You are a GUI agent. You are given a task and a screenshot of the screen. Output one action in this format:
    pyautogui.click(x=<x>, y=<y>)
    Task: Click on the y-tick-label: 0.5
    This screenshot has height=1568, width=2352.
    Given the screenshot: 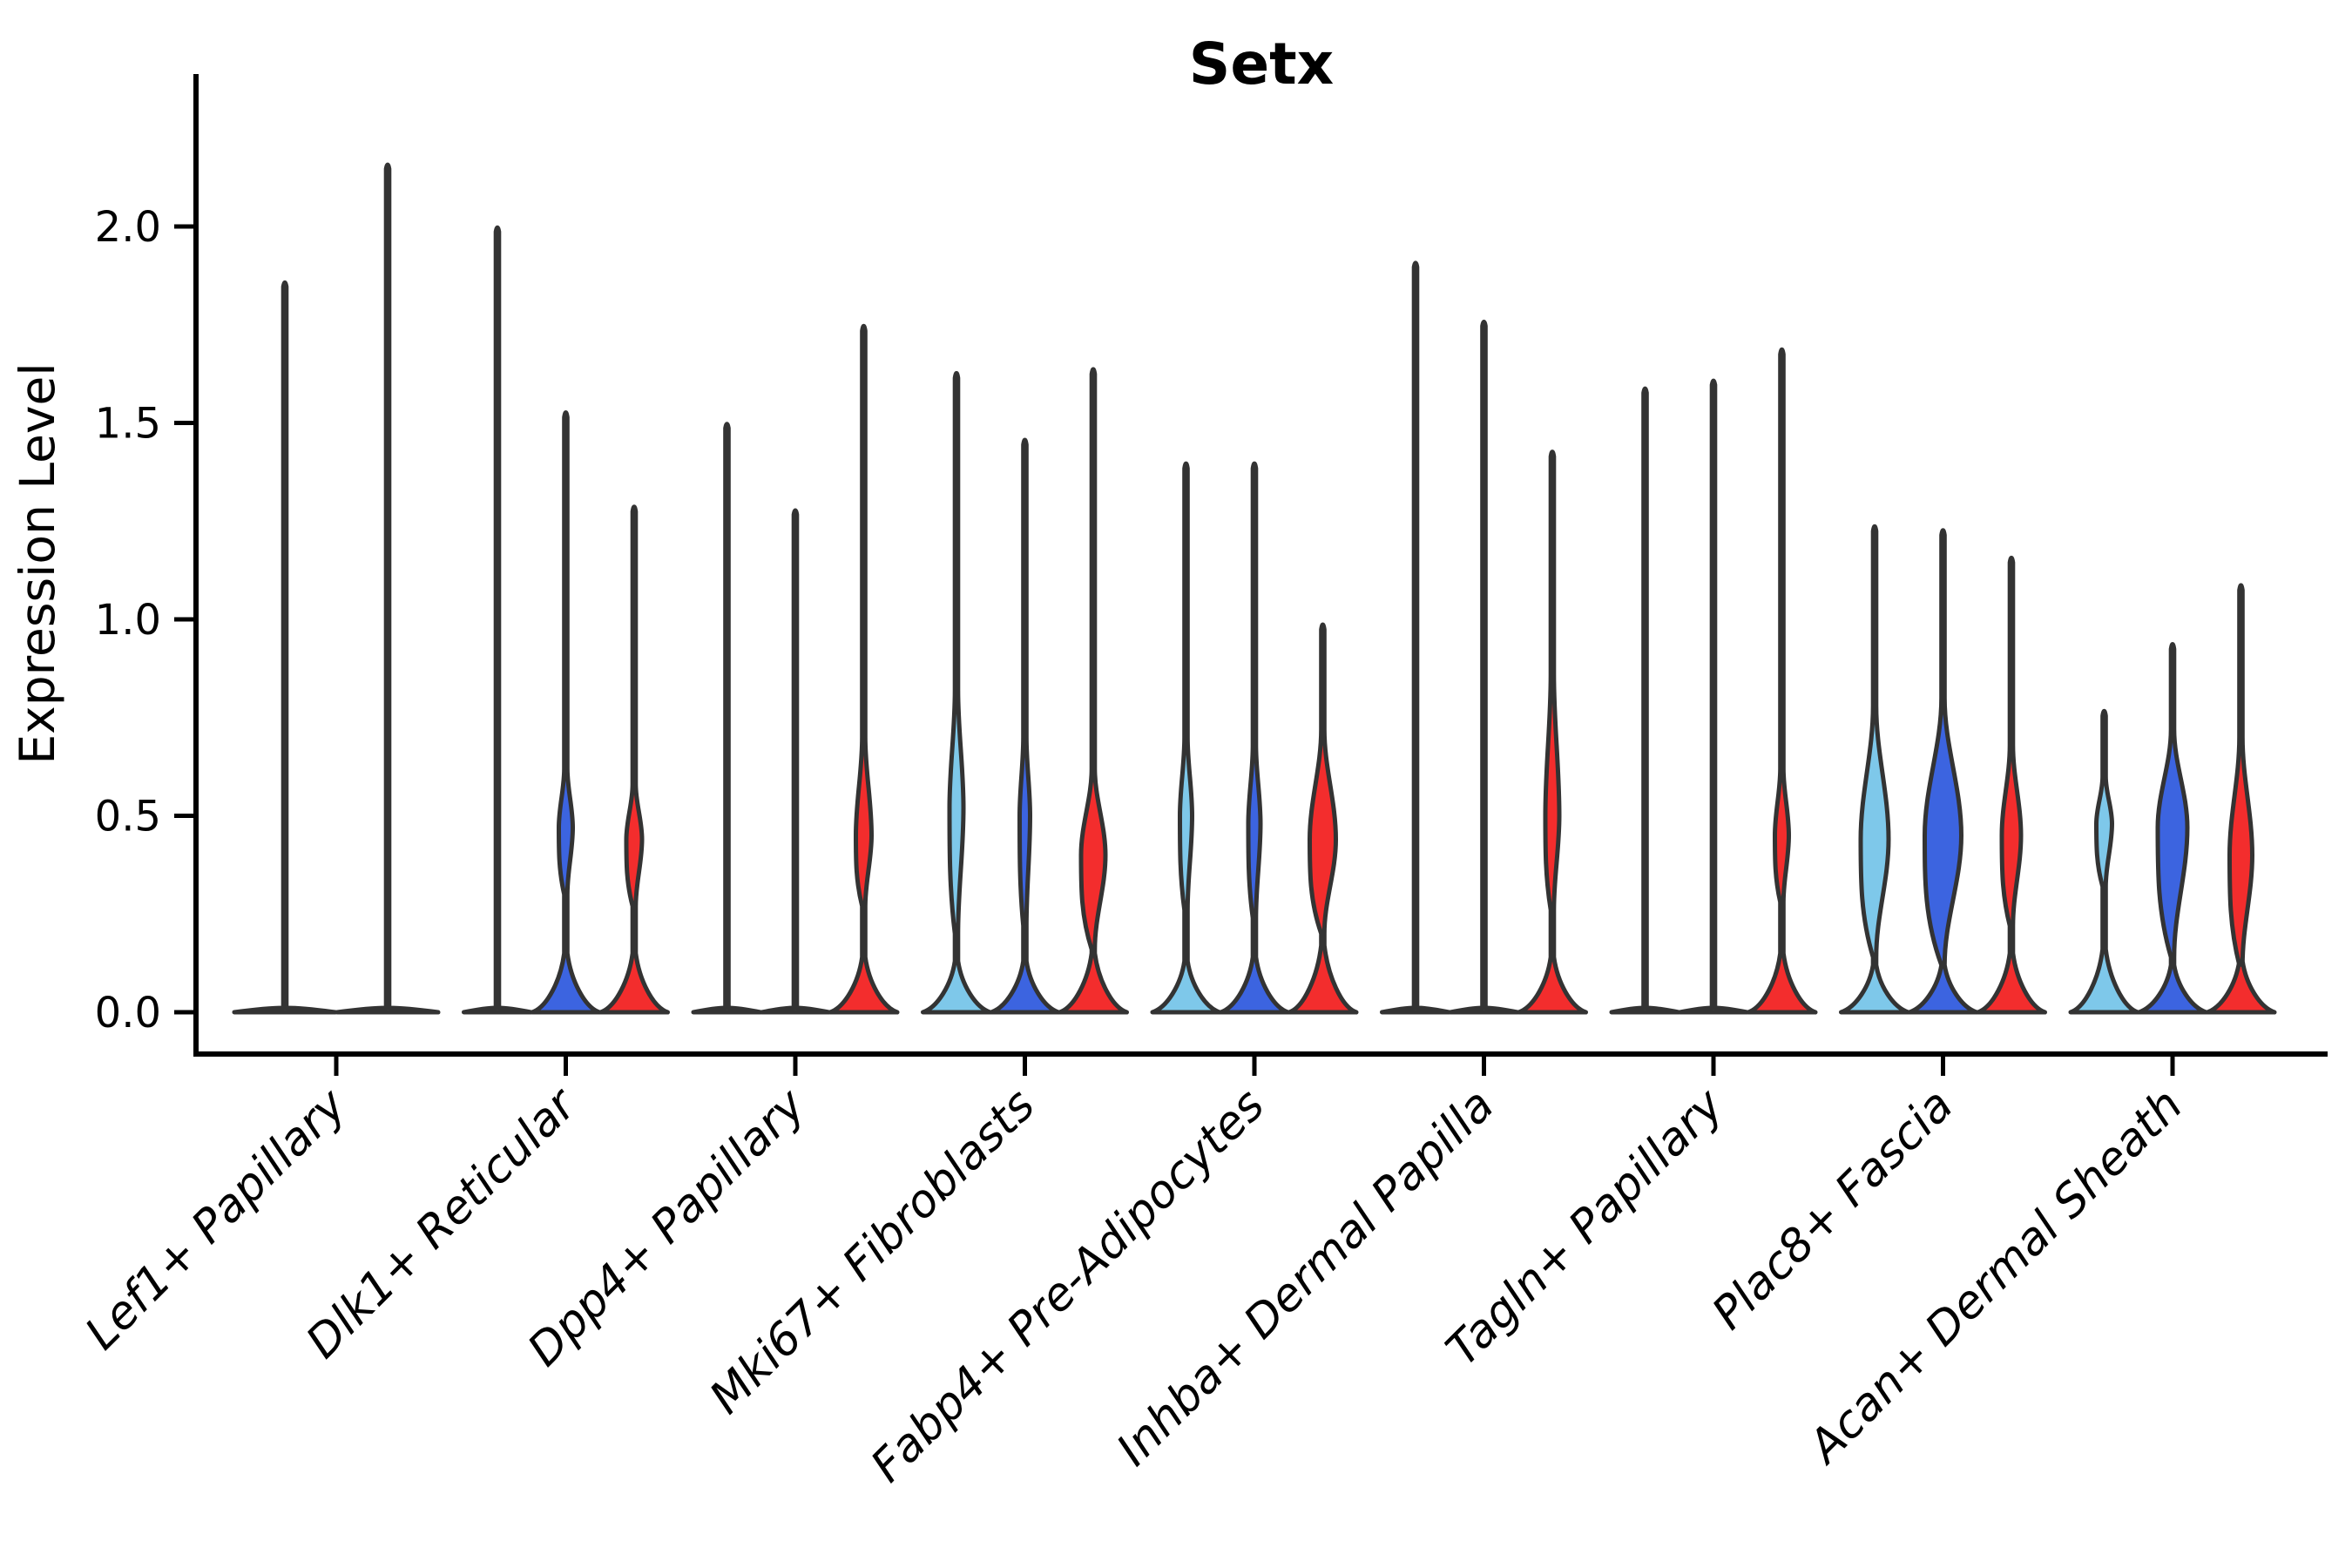 What is the action you would take?
    pyautogui.click(x=128, y=817)
    